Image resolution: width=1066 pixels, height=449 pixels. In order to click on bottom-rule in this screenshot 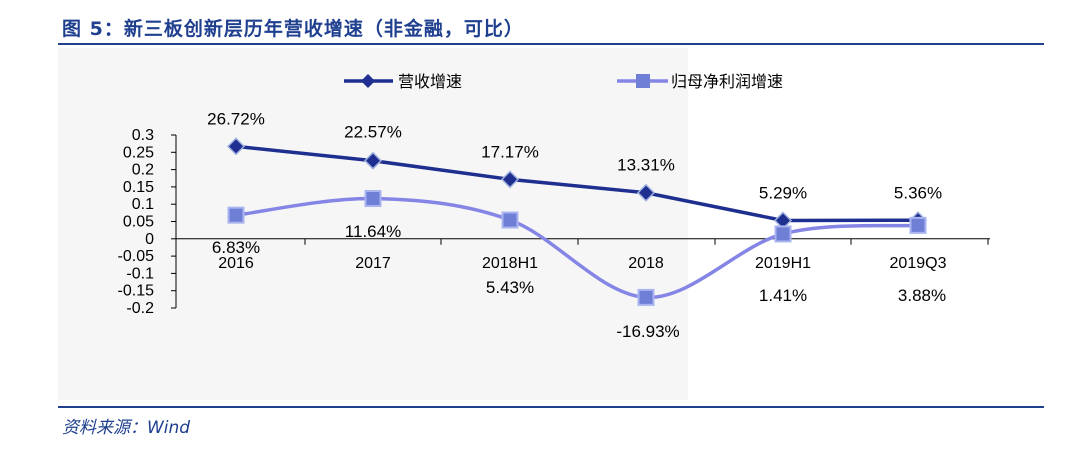, I will do `click(551, 407)`.